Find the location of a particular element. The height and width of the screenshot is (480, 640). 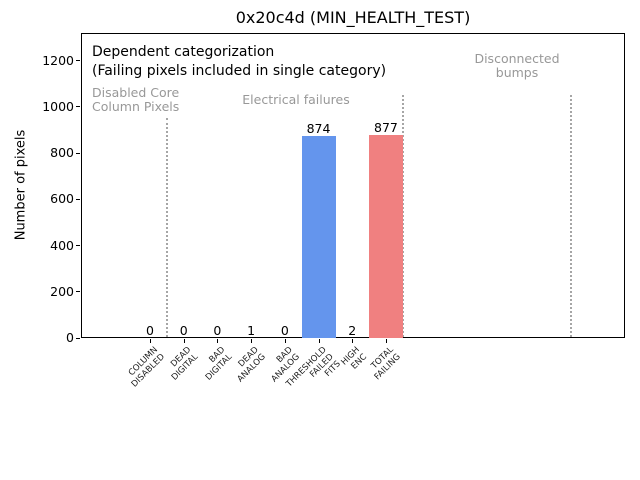

section-label-line: Disconnected is located at coordinates (517, 58).